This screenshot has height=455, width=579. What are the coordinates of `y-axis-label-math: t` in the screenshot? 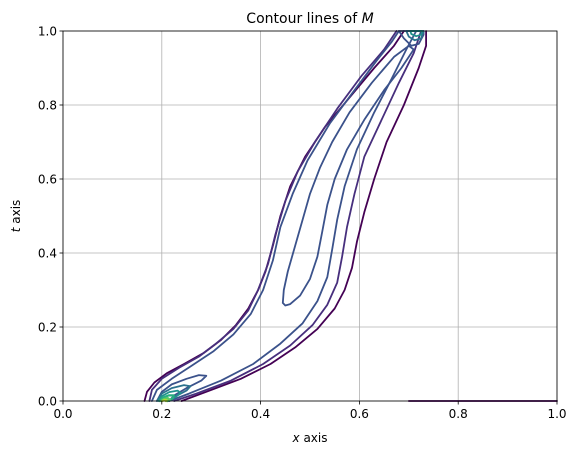 It's located at (16, 229).